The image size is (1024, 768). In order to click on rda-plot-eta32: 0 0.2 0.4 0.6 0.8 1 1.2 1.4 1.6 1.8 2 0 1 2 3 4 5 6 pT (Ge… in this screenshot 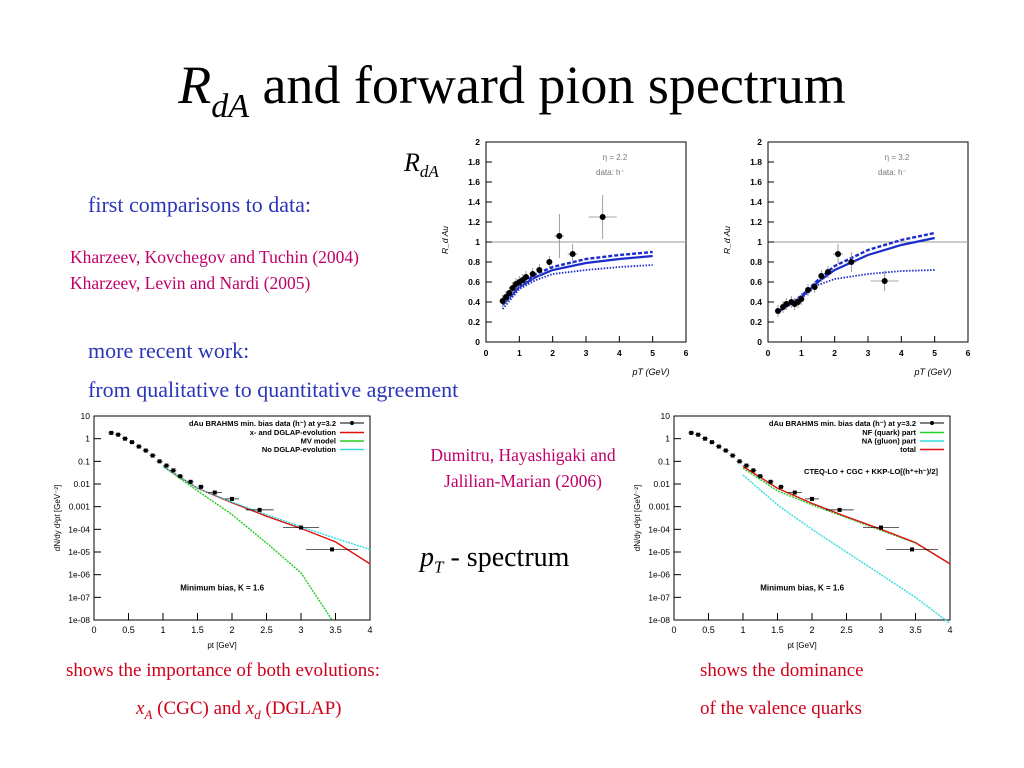, I will do `click(846, 257)`.